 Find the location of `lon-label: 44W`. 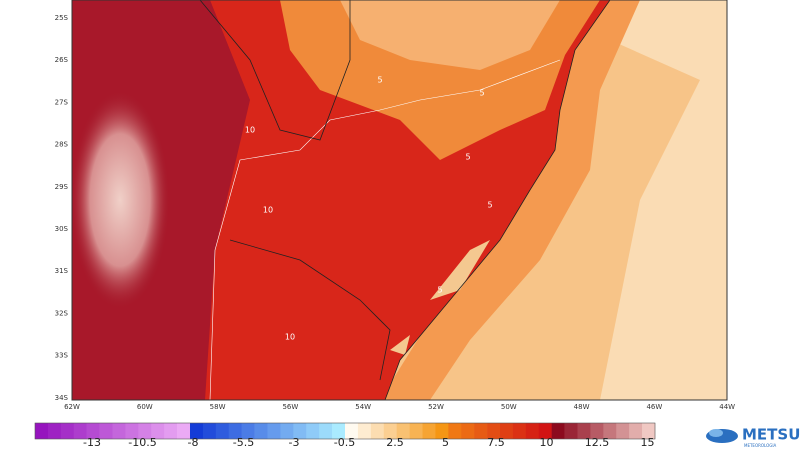

lon-label: 44W is located at coordinates (727, 407).